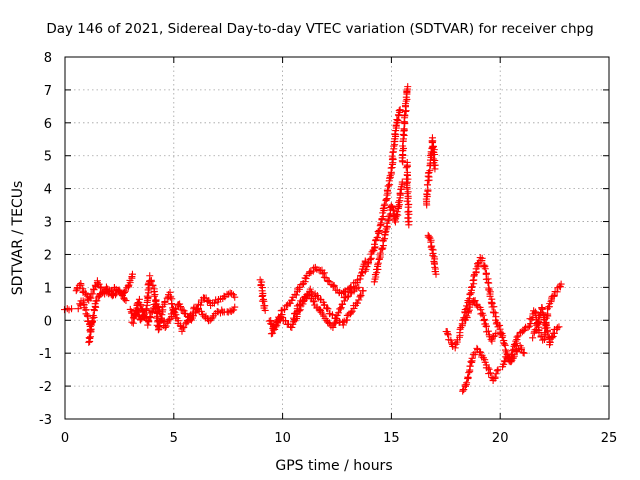 The height and width of the screenshot is (480, 640). I want to click on y-tick-label: 3, so click(48, 223).